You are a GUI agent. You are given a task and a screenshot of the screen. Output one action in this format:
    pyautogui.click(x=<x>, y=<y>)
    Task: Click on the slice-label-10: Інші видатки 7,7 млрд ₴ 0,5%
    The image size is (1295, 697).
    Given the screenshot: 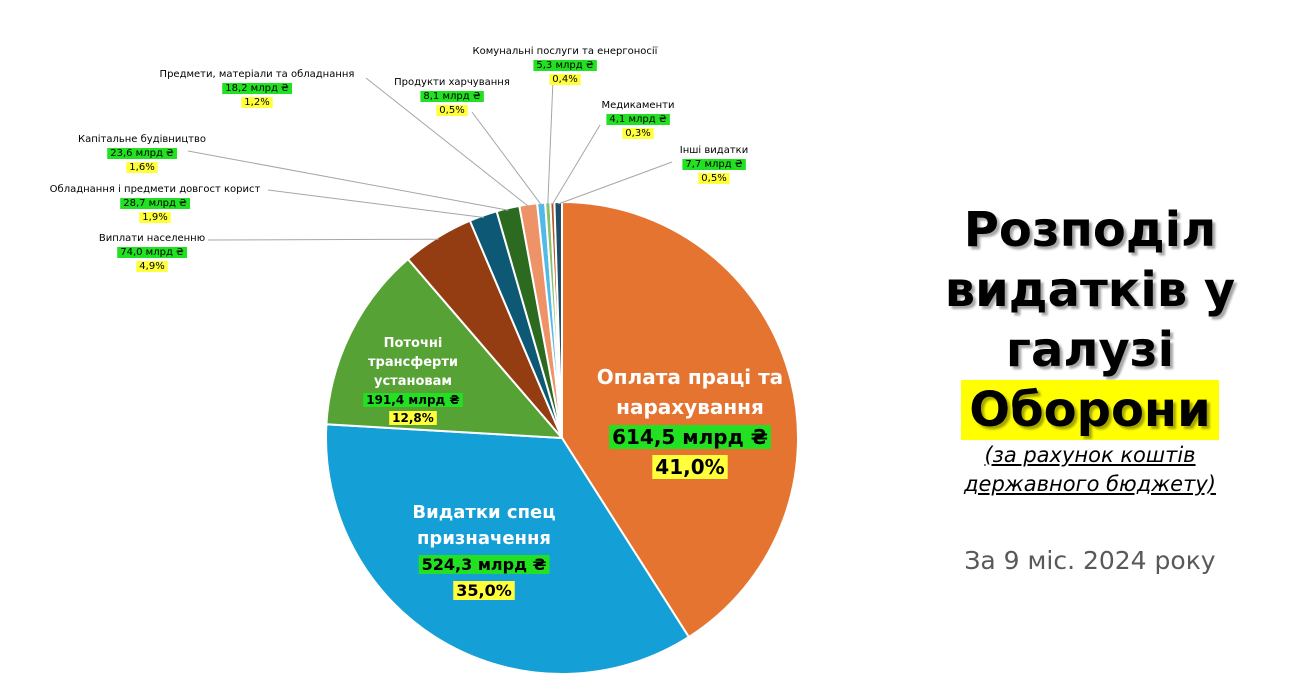 What is the action you would take?
    pyautogui.click(x=714, y=164)
    